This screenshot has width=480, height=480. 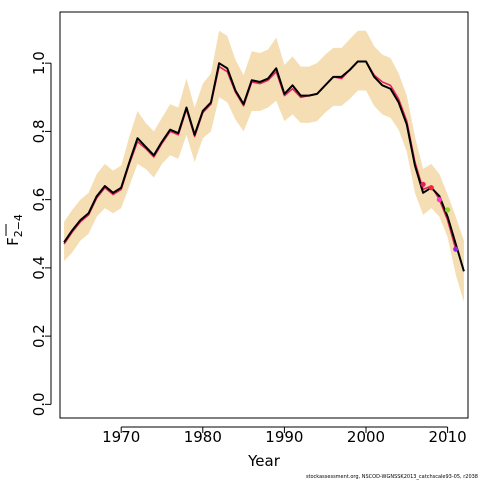 I want to click on x-axis-label: Year, so click(x=264, y=461).